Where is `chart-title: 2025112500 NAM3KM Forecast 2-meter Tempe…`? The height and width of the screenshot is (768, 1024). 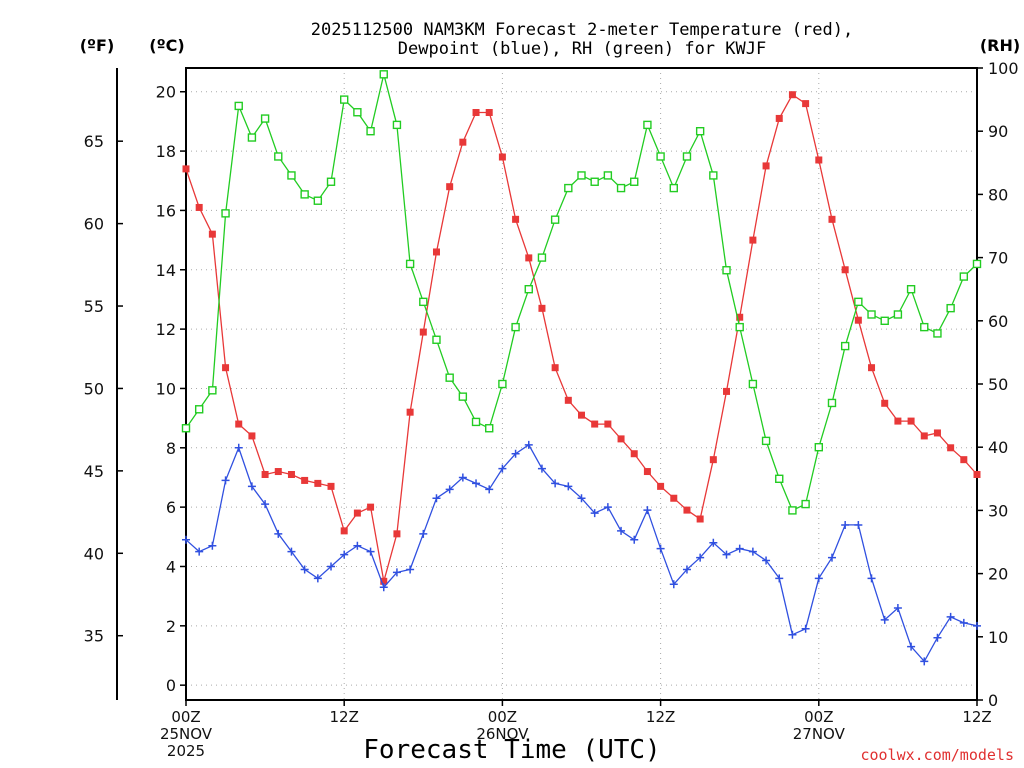
chart-title: 2025112500 NAM3KM Forecast 2-meter Tempe… is located at coordinates (582, 39).